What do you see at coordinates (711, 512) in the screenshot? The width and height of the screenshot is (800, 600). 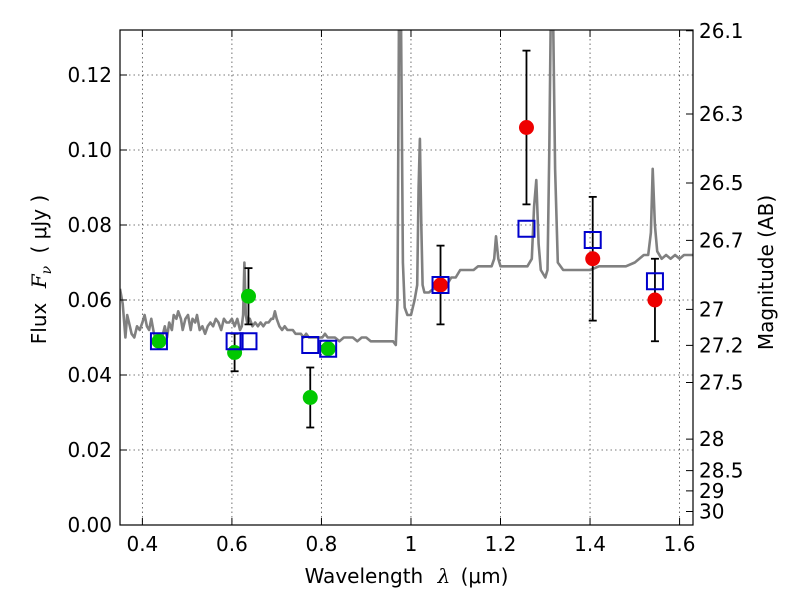 I see `y2-tick-label-10: 30` at bounding box center [711, 512].